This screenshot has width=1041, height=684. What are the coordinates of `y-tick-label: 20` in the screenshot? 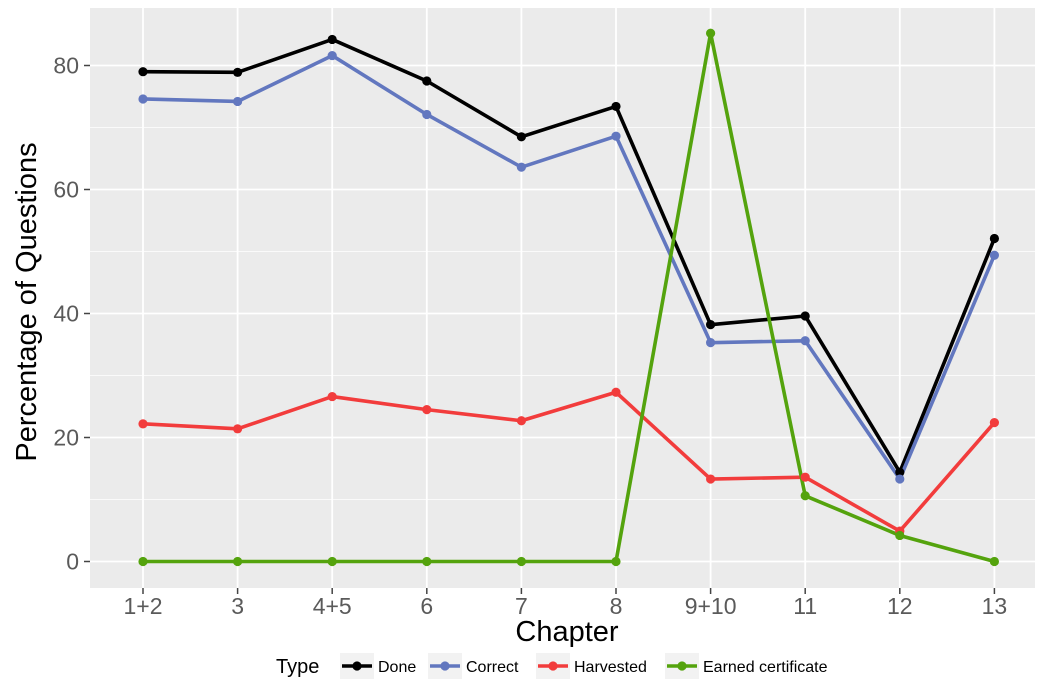 It's located at (66, 438).